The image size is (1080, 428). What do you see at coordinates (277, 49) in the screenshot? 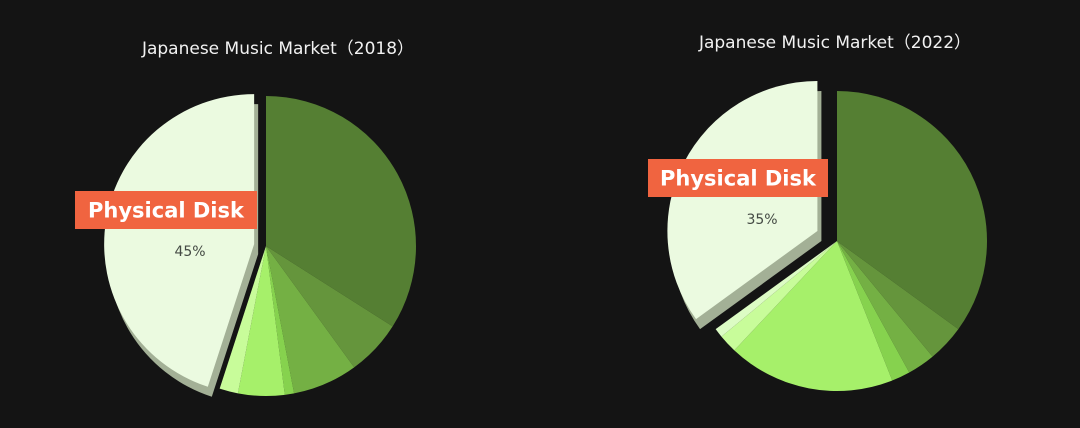
I see `chart-title-2018: Japanese Music Market（2018）` at bounding box center [277, 49].